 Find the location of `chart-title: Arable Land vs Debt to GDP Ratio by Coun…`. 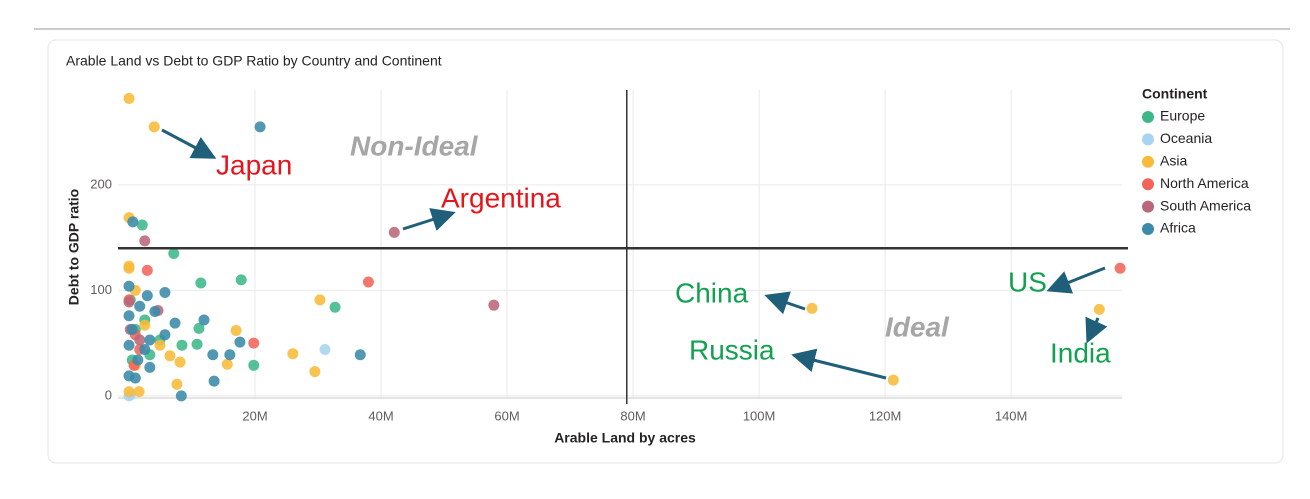

chart-title: Arable Land vs Debt to GDP Ratio by Coun… is located at coordinates (254, 61).